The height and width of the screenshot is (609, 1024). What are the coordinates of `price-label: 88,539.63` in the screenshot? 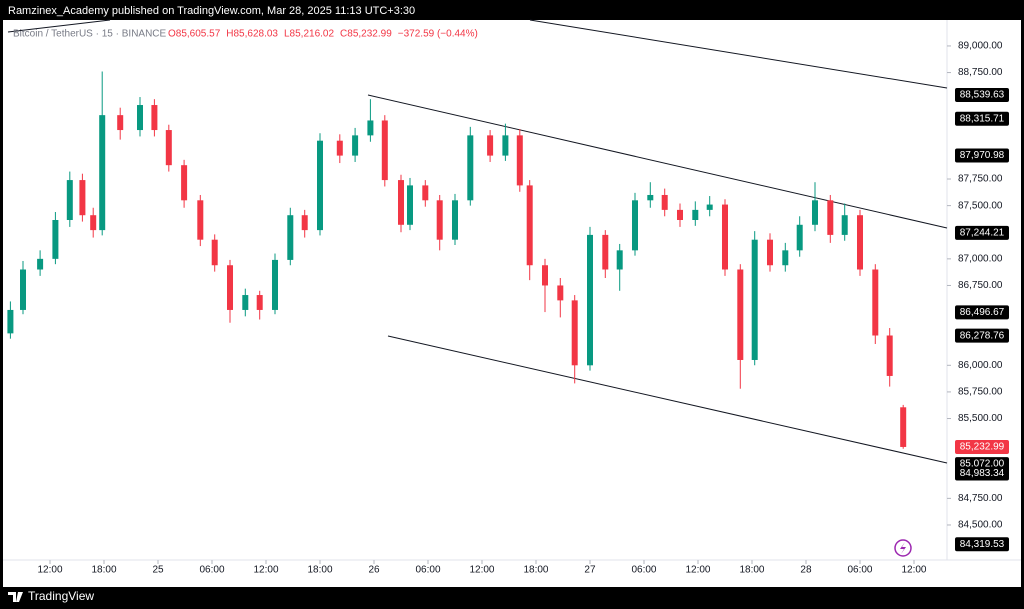 It's located at (982, 95).